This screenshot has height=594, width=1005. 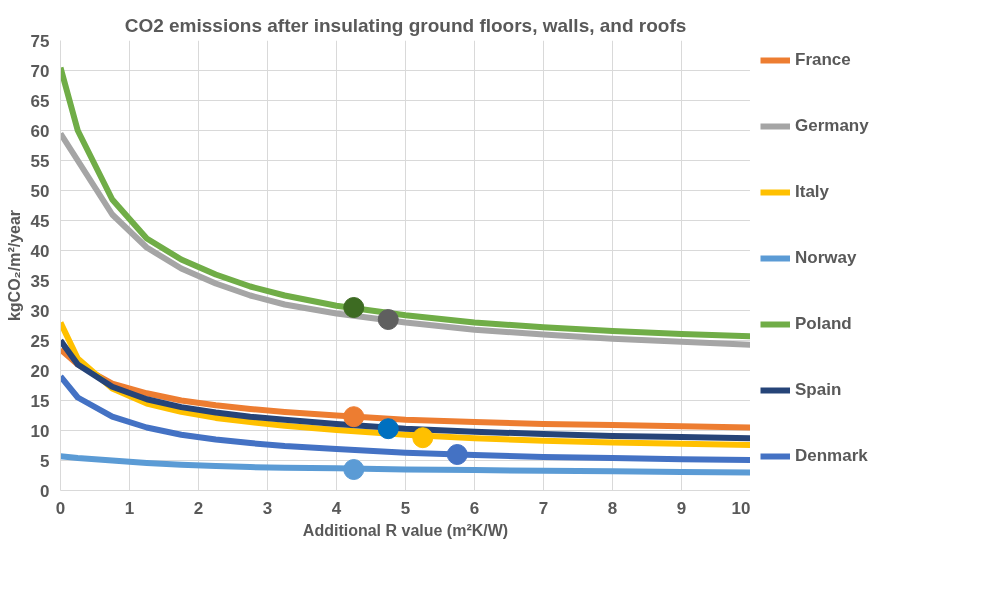 What do you see at coordinates (40, 341) in the screenshot?
I see `y-tick-label: 25` at bounding box center [40, 341].